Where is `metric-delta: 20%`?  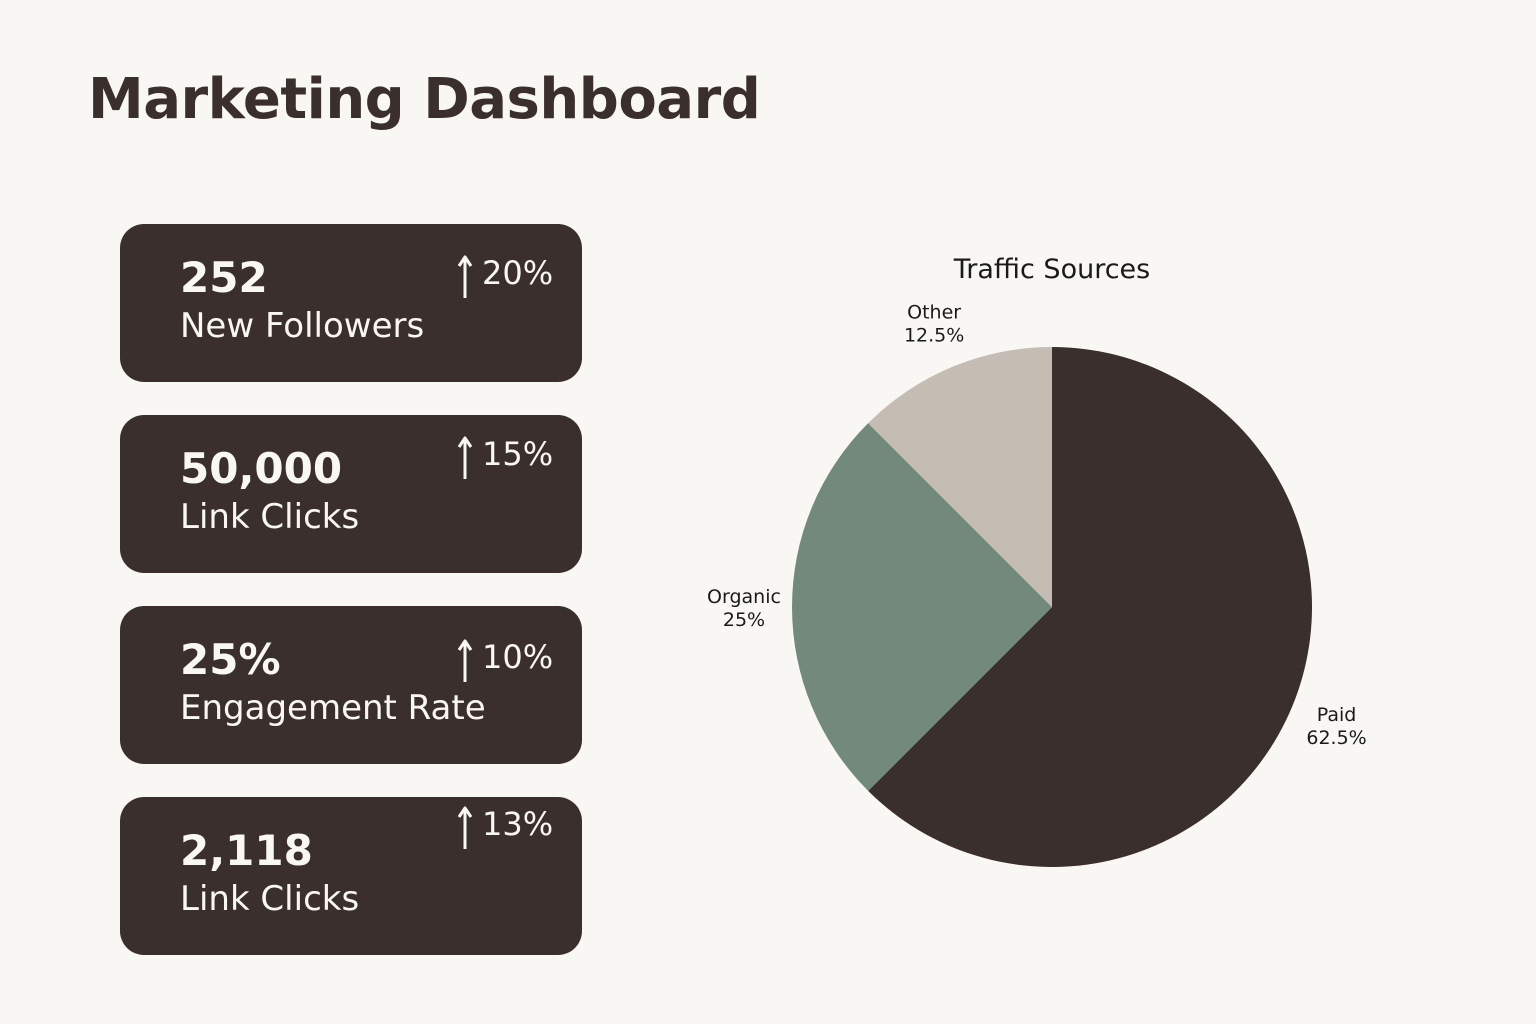 metric-delta: 20% is located at coordinates (504, 277).